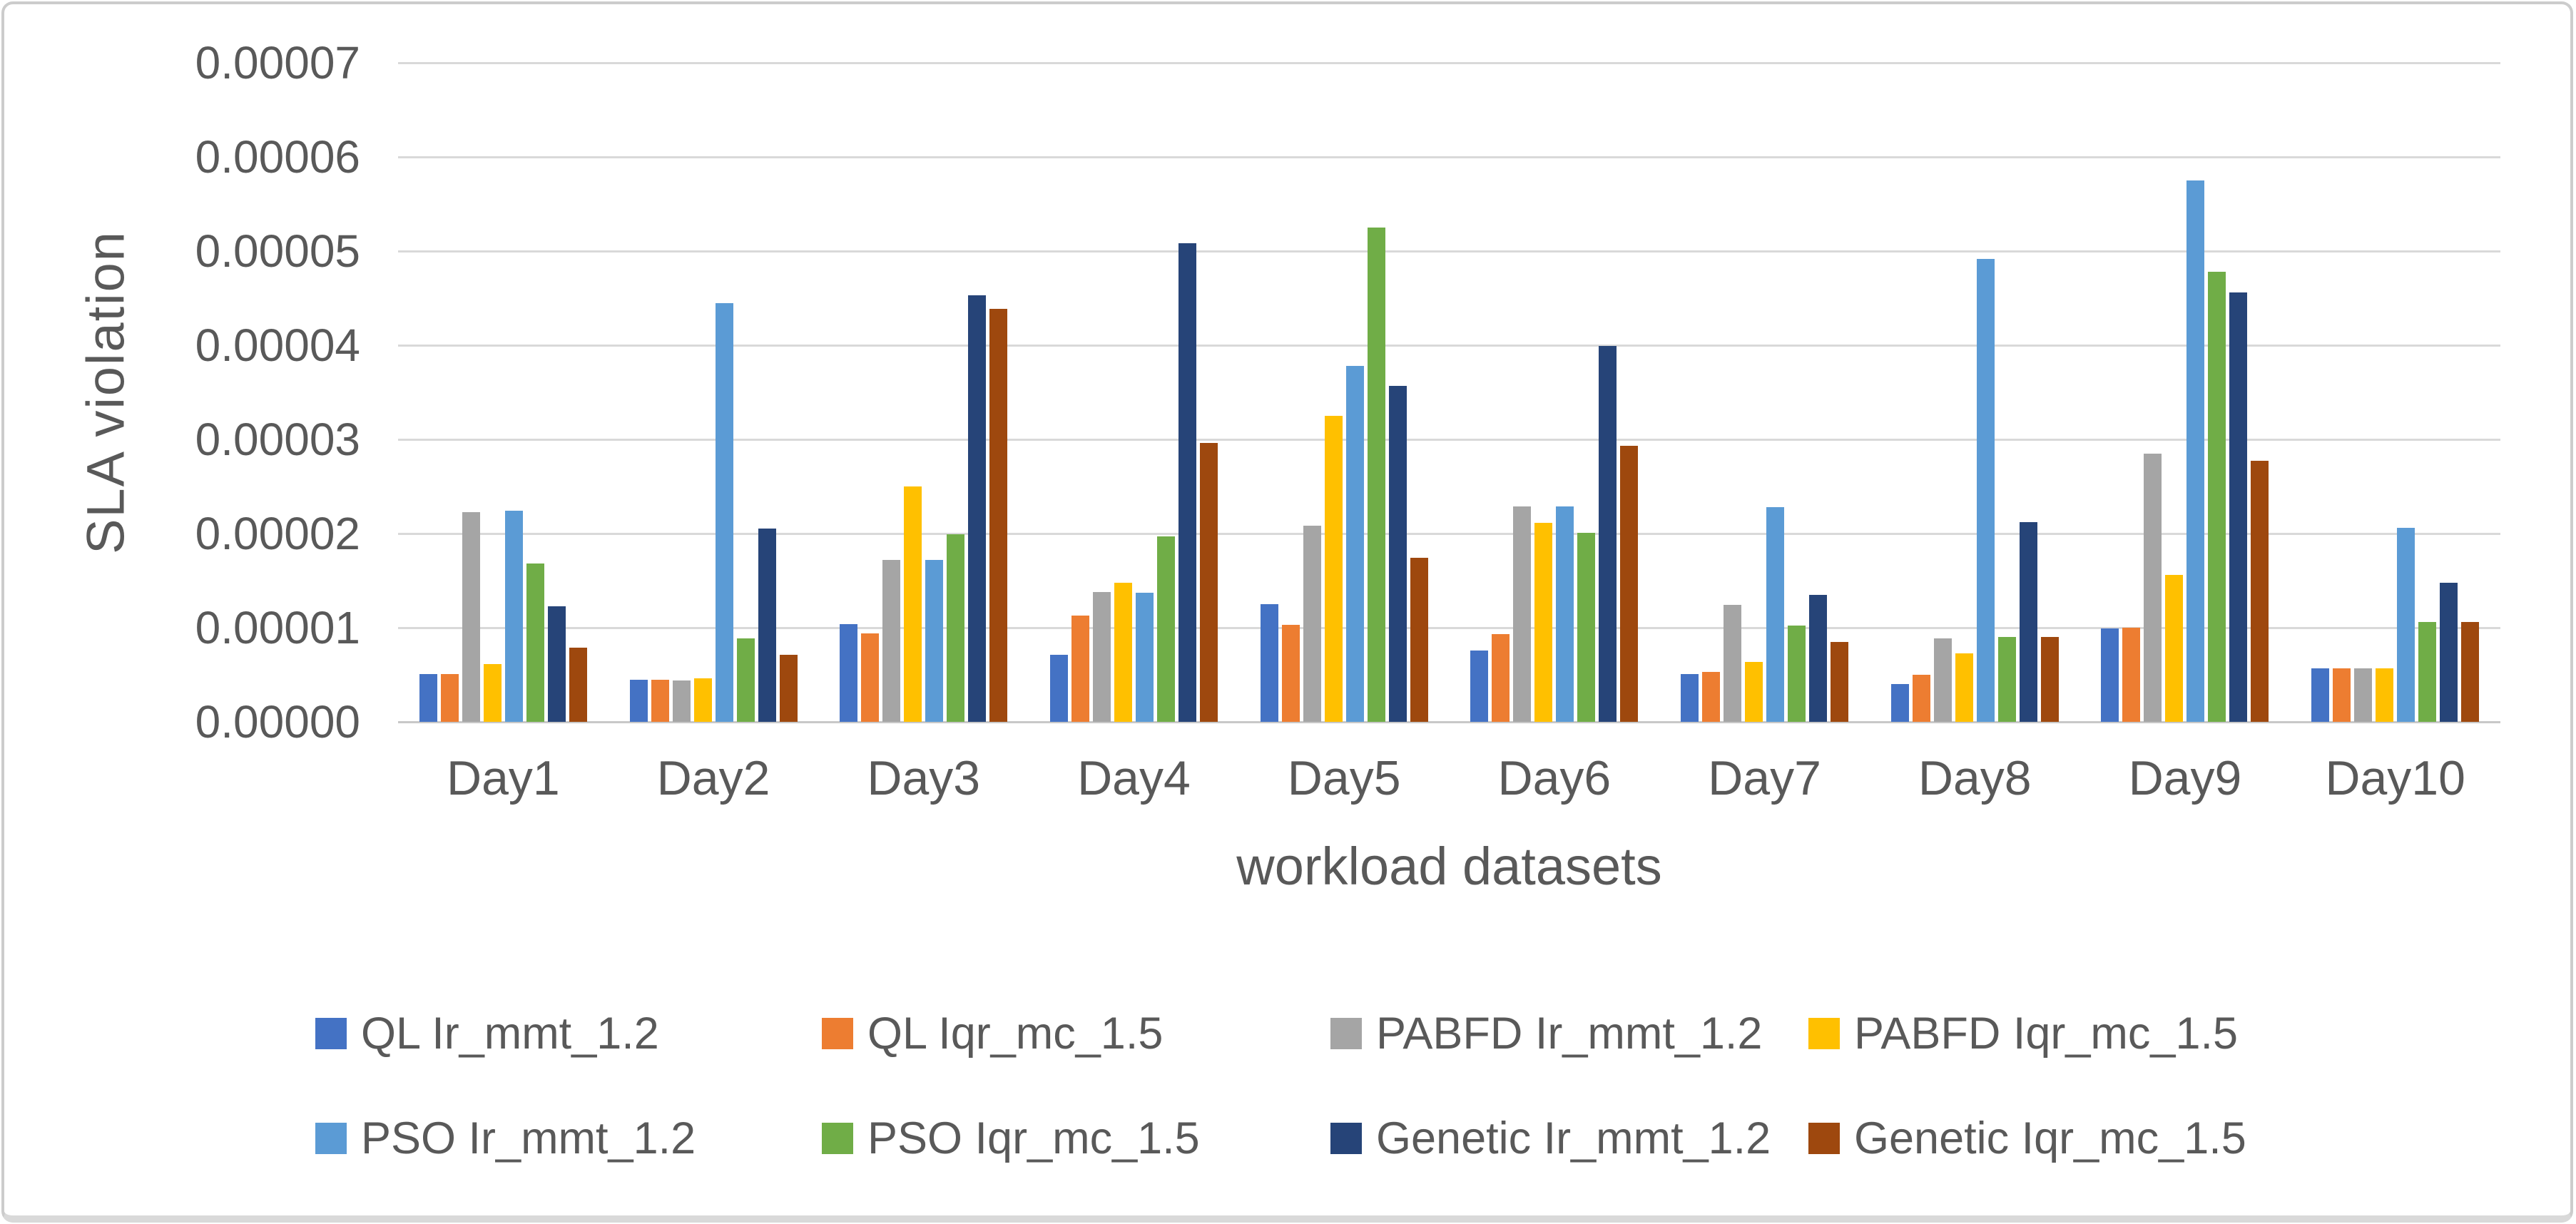  What do you see at coordinates (1573, 1138) in the screenshot?
I see `legend-label: Genetic Ir_mmt_1.2` at bounding box center [1573, 1138].